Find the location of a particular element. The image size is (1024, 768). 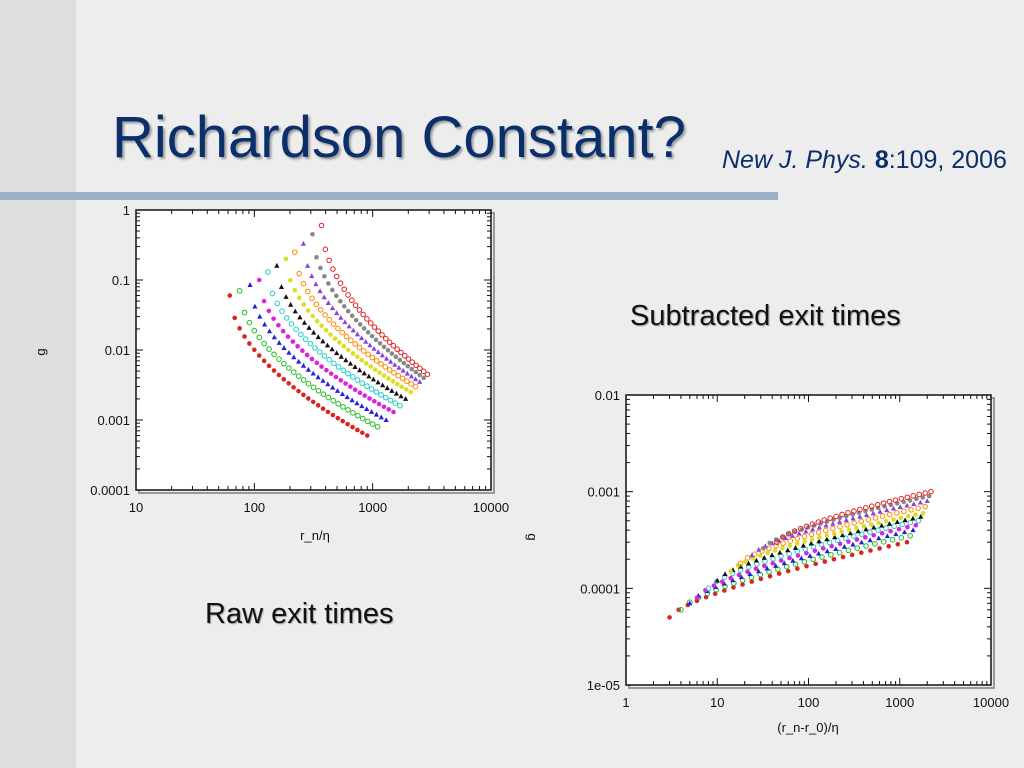

citation: New J. Phys. 8:109, 2006 is located at coordinates (873, 160).